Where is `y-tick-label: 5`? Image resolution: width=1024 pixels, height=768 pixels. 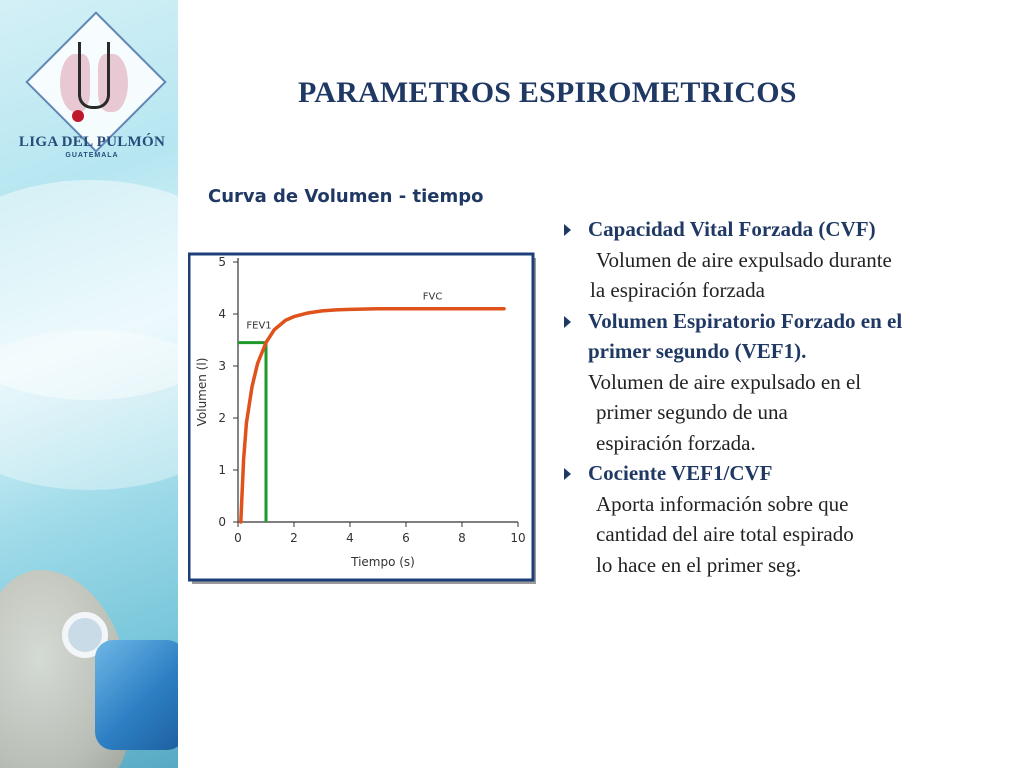
y-tick-label: 5 is located at coordinates (222, 262).